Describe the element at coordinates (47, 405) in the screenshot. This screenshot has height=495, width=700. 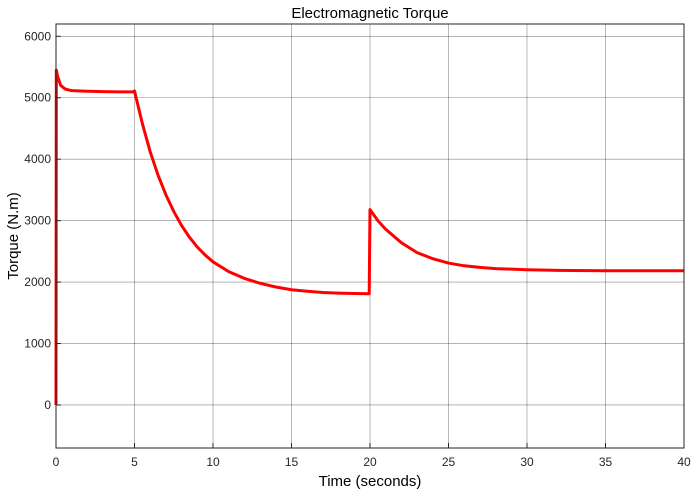
I see `y-tick-label: 0` at that location.